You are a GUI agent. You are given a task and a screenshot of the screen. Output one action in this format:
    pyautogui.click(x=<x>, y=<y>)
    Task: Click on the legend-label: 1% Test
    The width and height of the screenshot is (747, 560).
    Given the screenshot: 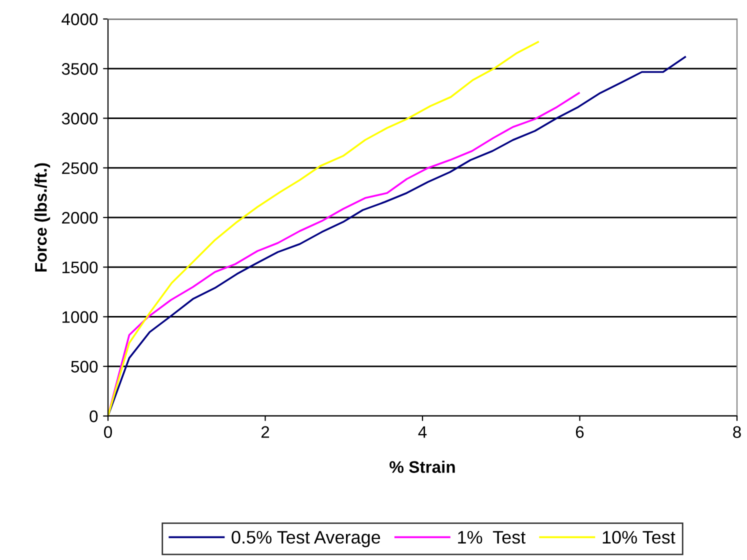 What is the action you would take?
    pyautogui.click(x=492, y=537)
    